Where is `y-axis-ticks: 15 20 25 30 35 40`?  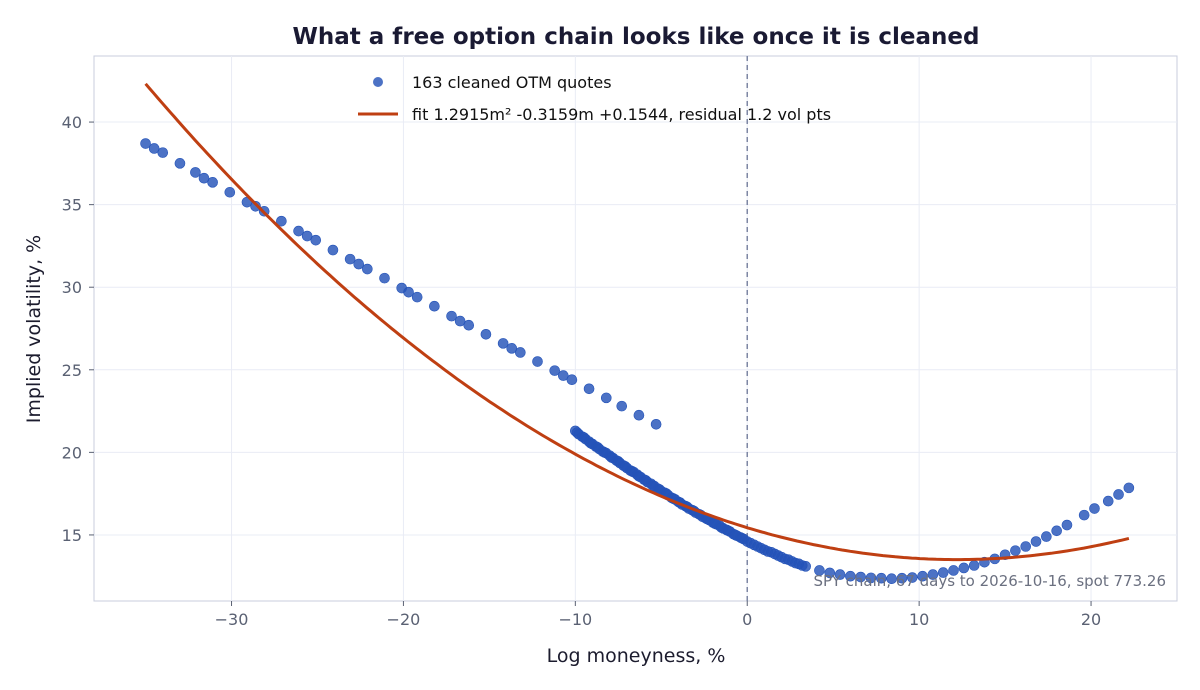 y-axis-ticks: 15 20 25 30 35 40 is located at coordinates (78, 329).